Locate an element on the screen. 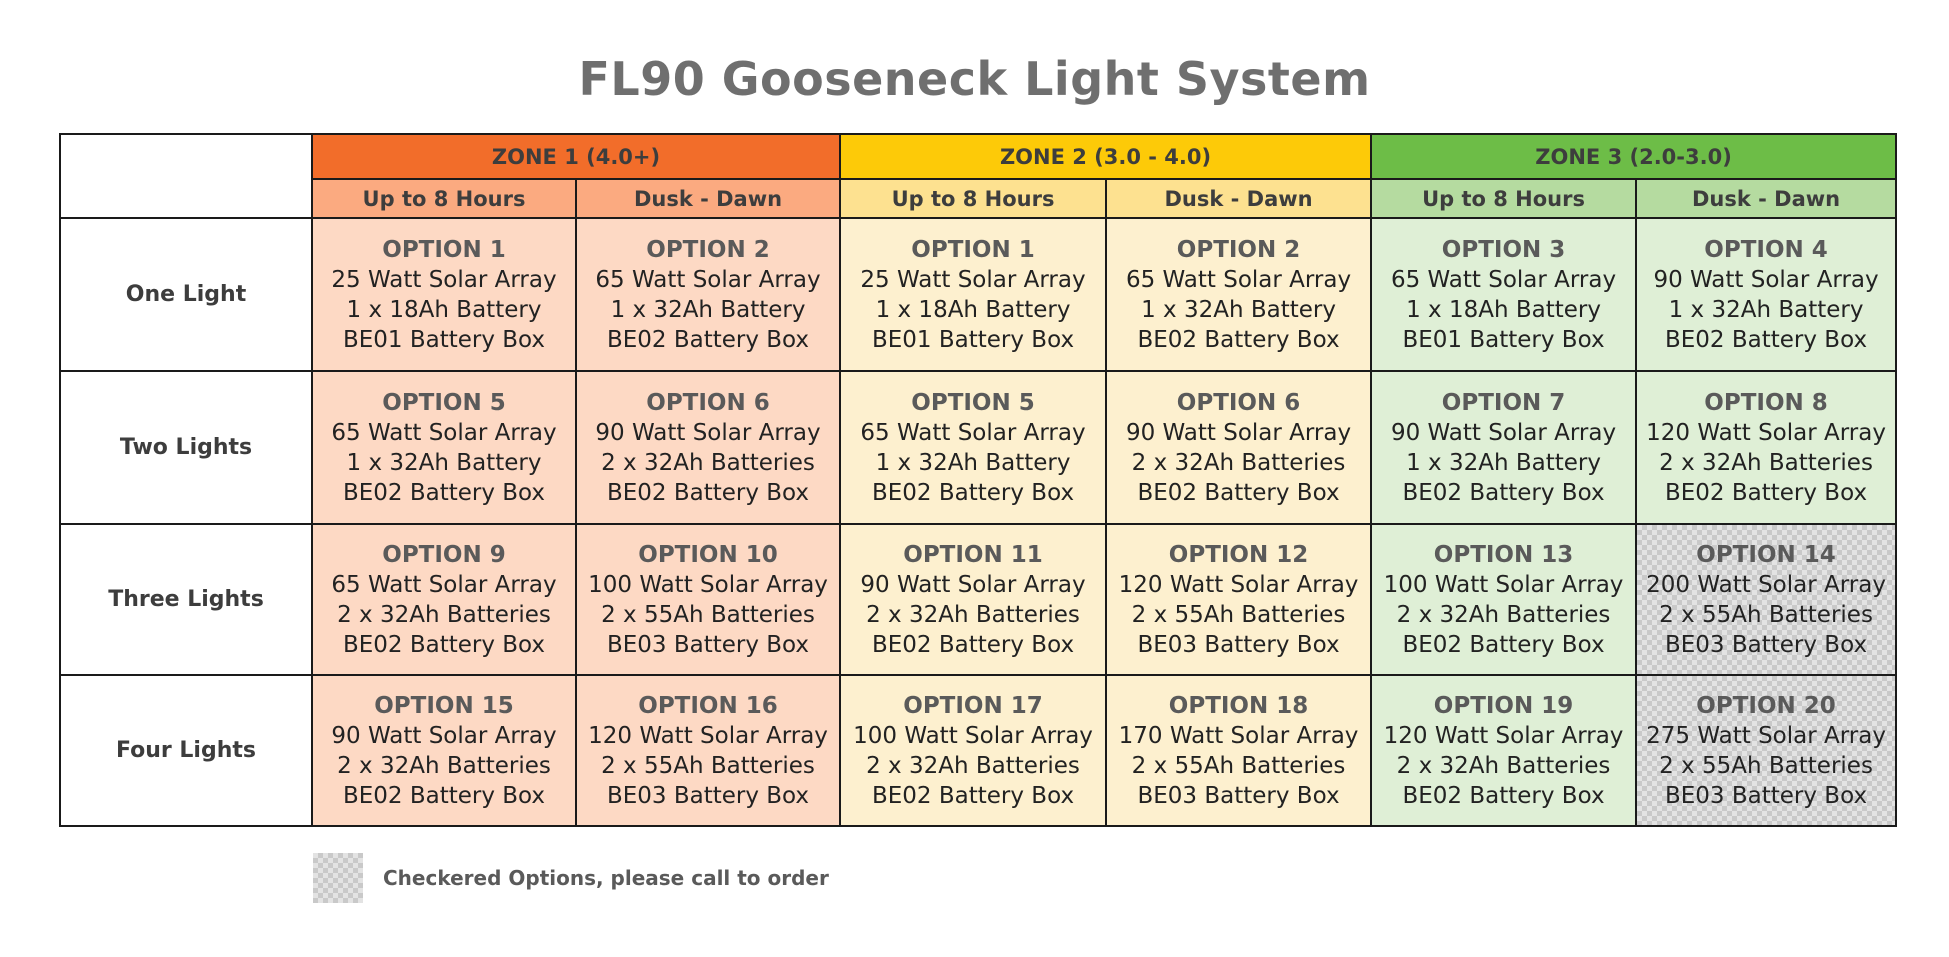 The image size is (1949, 957). solar-array-spec: 170 Watt Solar Array is located at coordinates (1238, 735).